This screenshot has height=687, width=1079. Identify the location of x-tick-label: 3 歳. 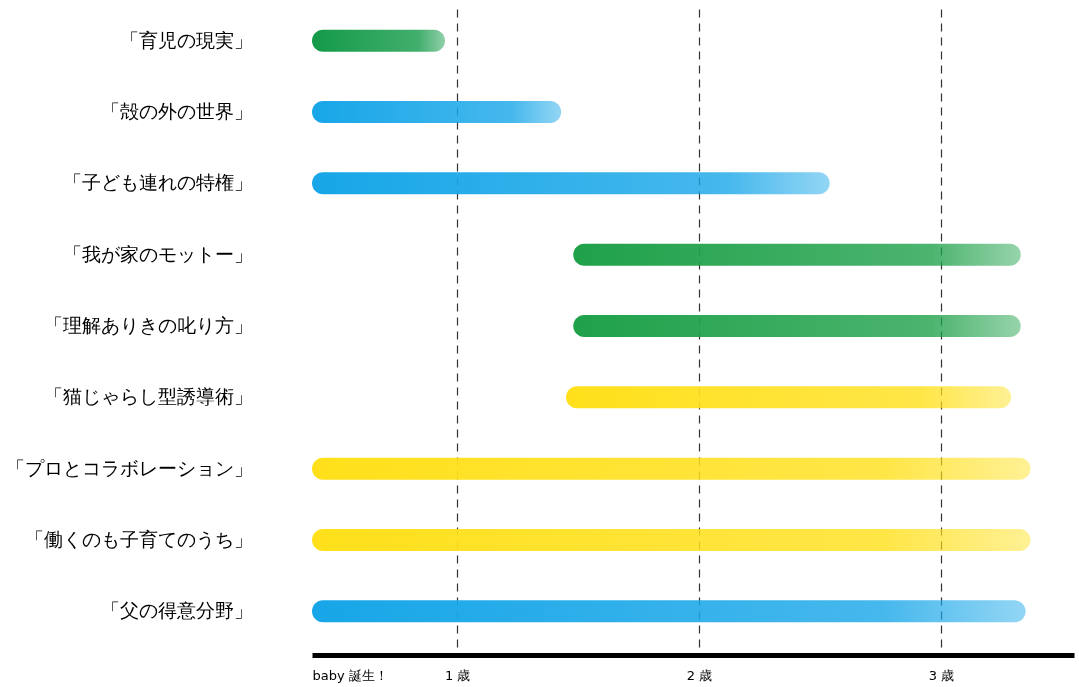
(941, 675).